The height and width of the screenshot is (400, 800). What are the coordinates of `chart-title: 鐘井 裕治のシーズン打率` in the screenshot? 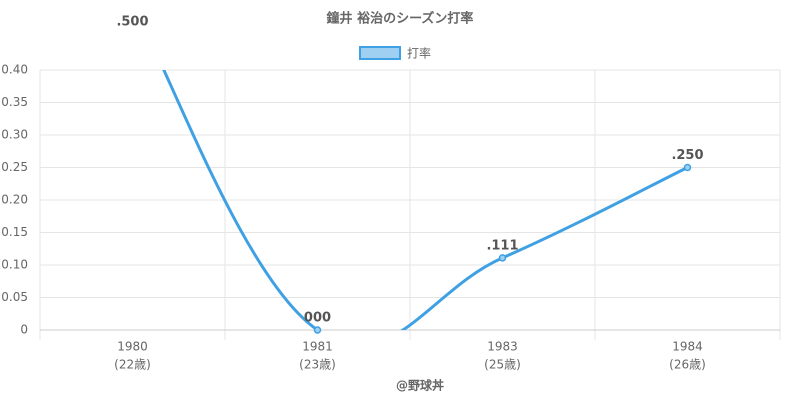 It's located at (400, 19).